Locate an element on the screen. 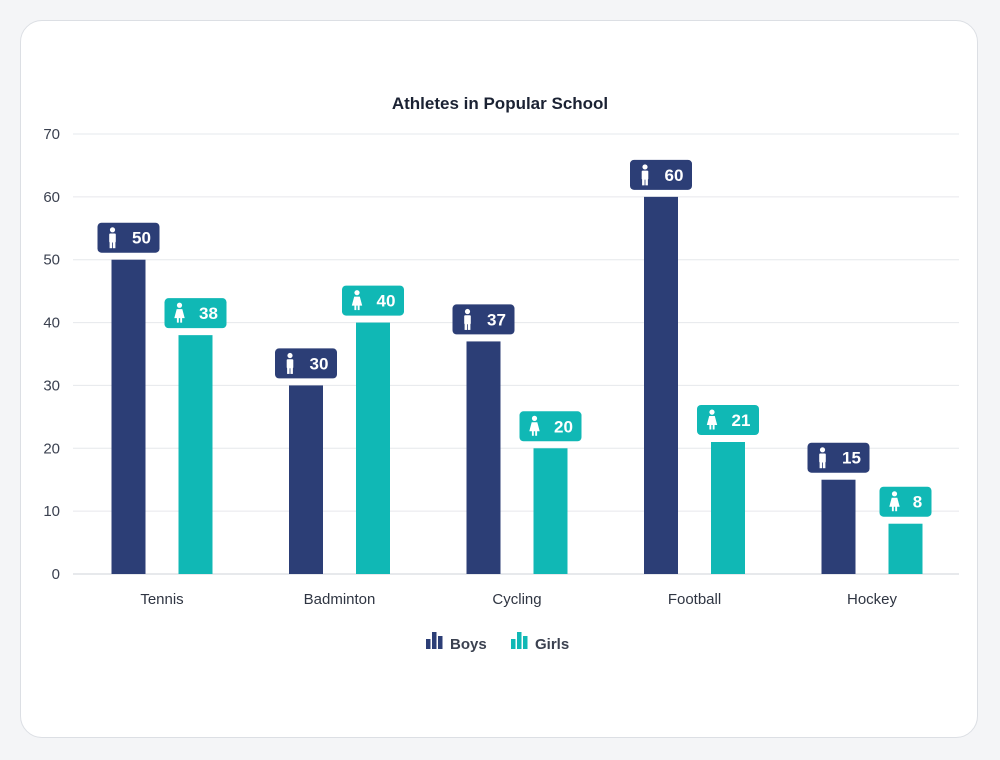 The height and width of the screenshot is (760, 1000). x-axis-categories: Tennis Badminton Cycling Football Hockey is located at coordinates (518, 599).